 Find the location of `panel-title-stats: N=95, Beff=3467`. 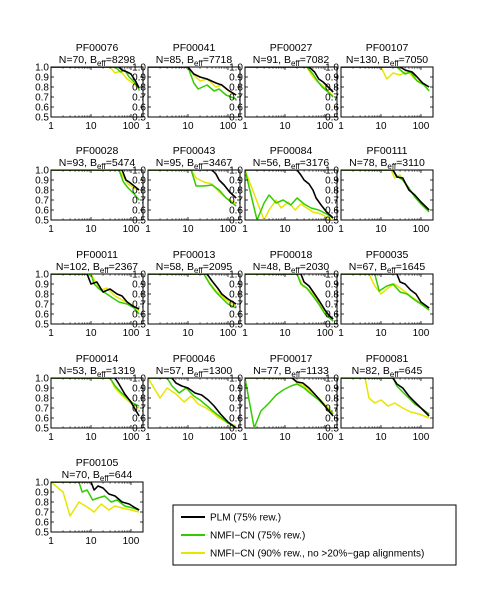

panel-title-stats: N=95, Beff=3467 is located at coordinates (194, 164).